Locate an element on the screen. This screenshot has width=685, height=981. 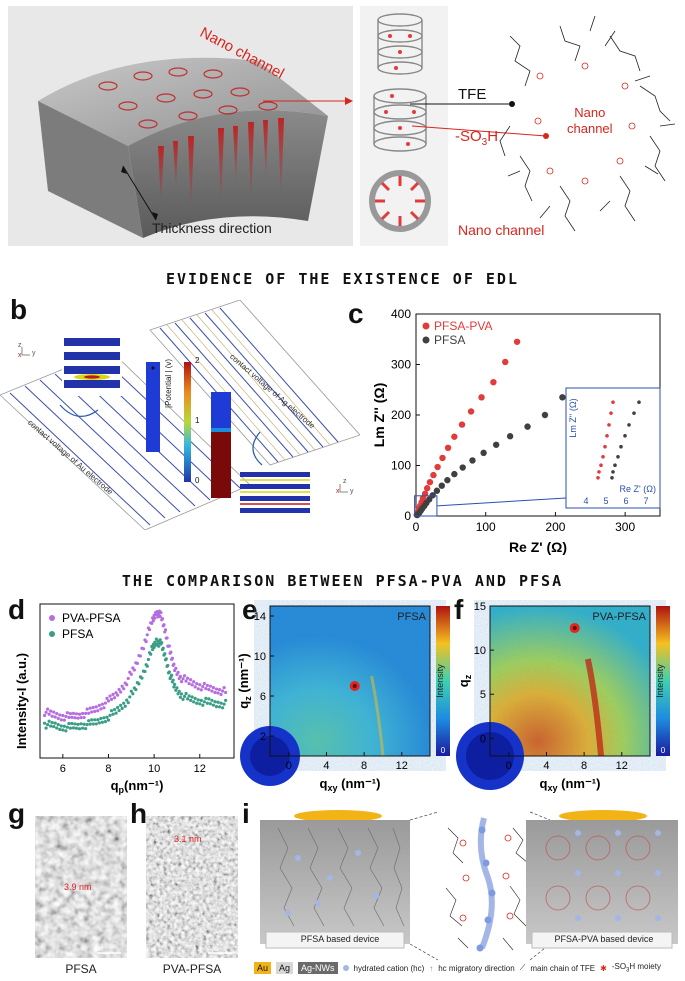
chart-e-frame is located at coordinates (350, 681).